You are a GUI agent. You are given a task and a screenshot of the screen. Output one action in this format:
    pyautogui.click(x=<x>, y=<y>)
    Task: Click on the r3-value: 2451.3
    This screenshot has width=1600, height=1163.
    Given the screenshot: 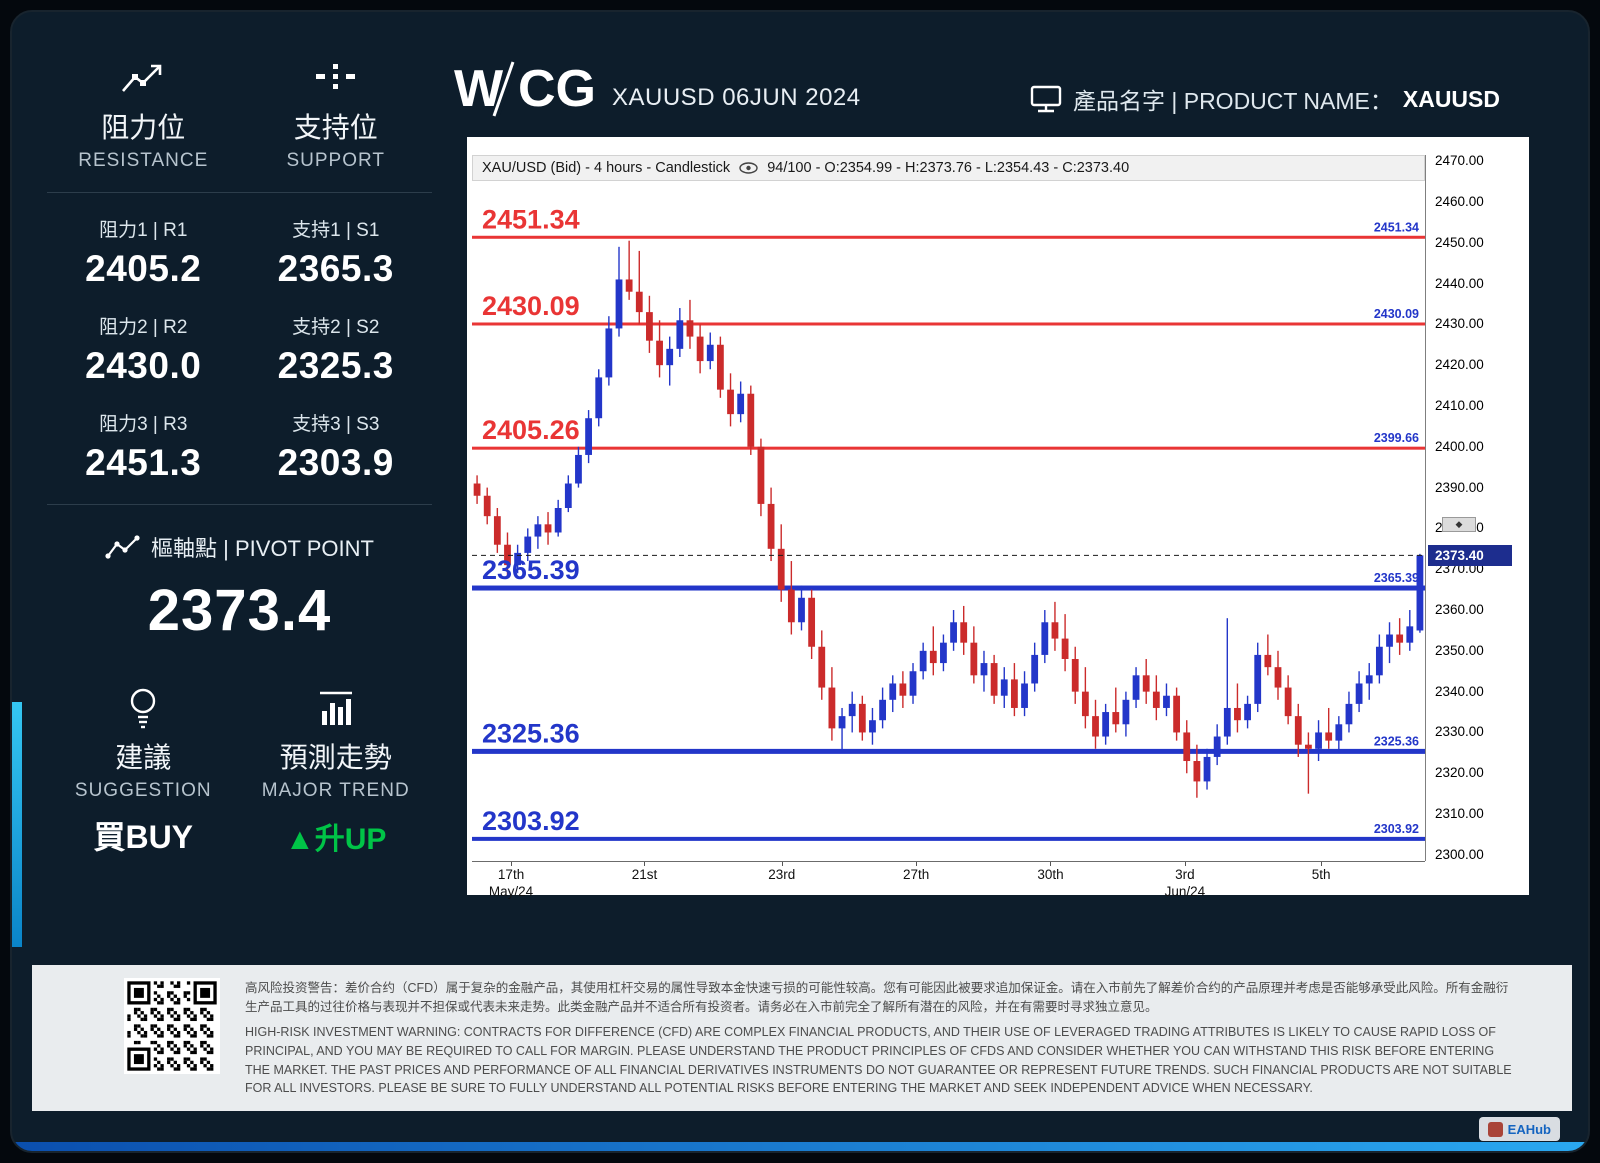 What is the action you would take?
    pyautogui.click(x=143, y=462)
    